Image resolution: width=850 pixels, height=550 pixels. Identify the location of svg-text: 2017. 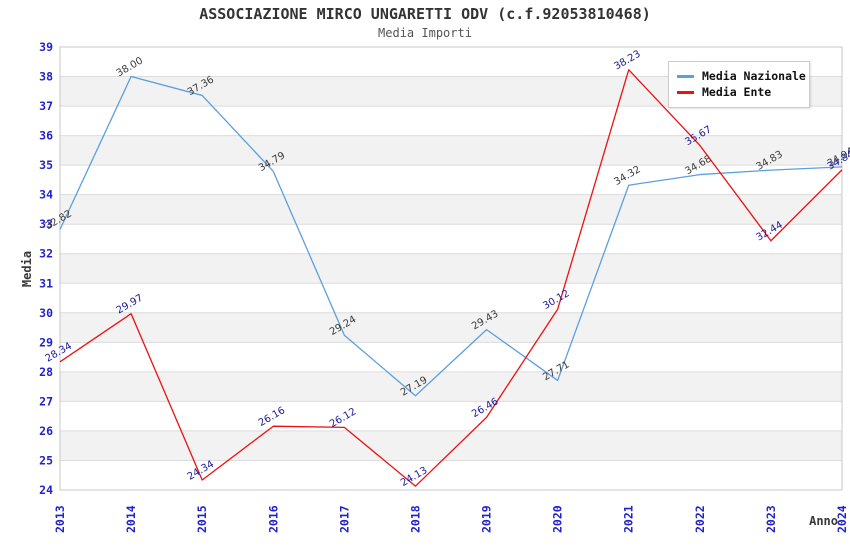
(344, 519).